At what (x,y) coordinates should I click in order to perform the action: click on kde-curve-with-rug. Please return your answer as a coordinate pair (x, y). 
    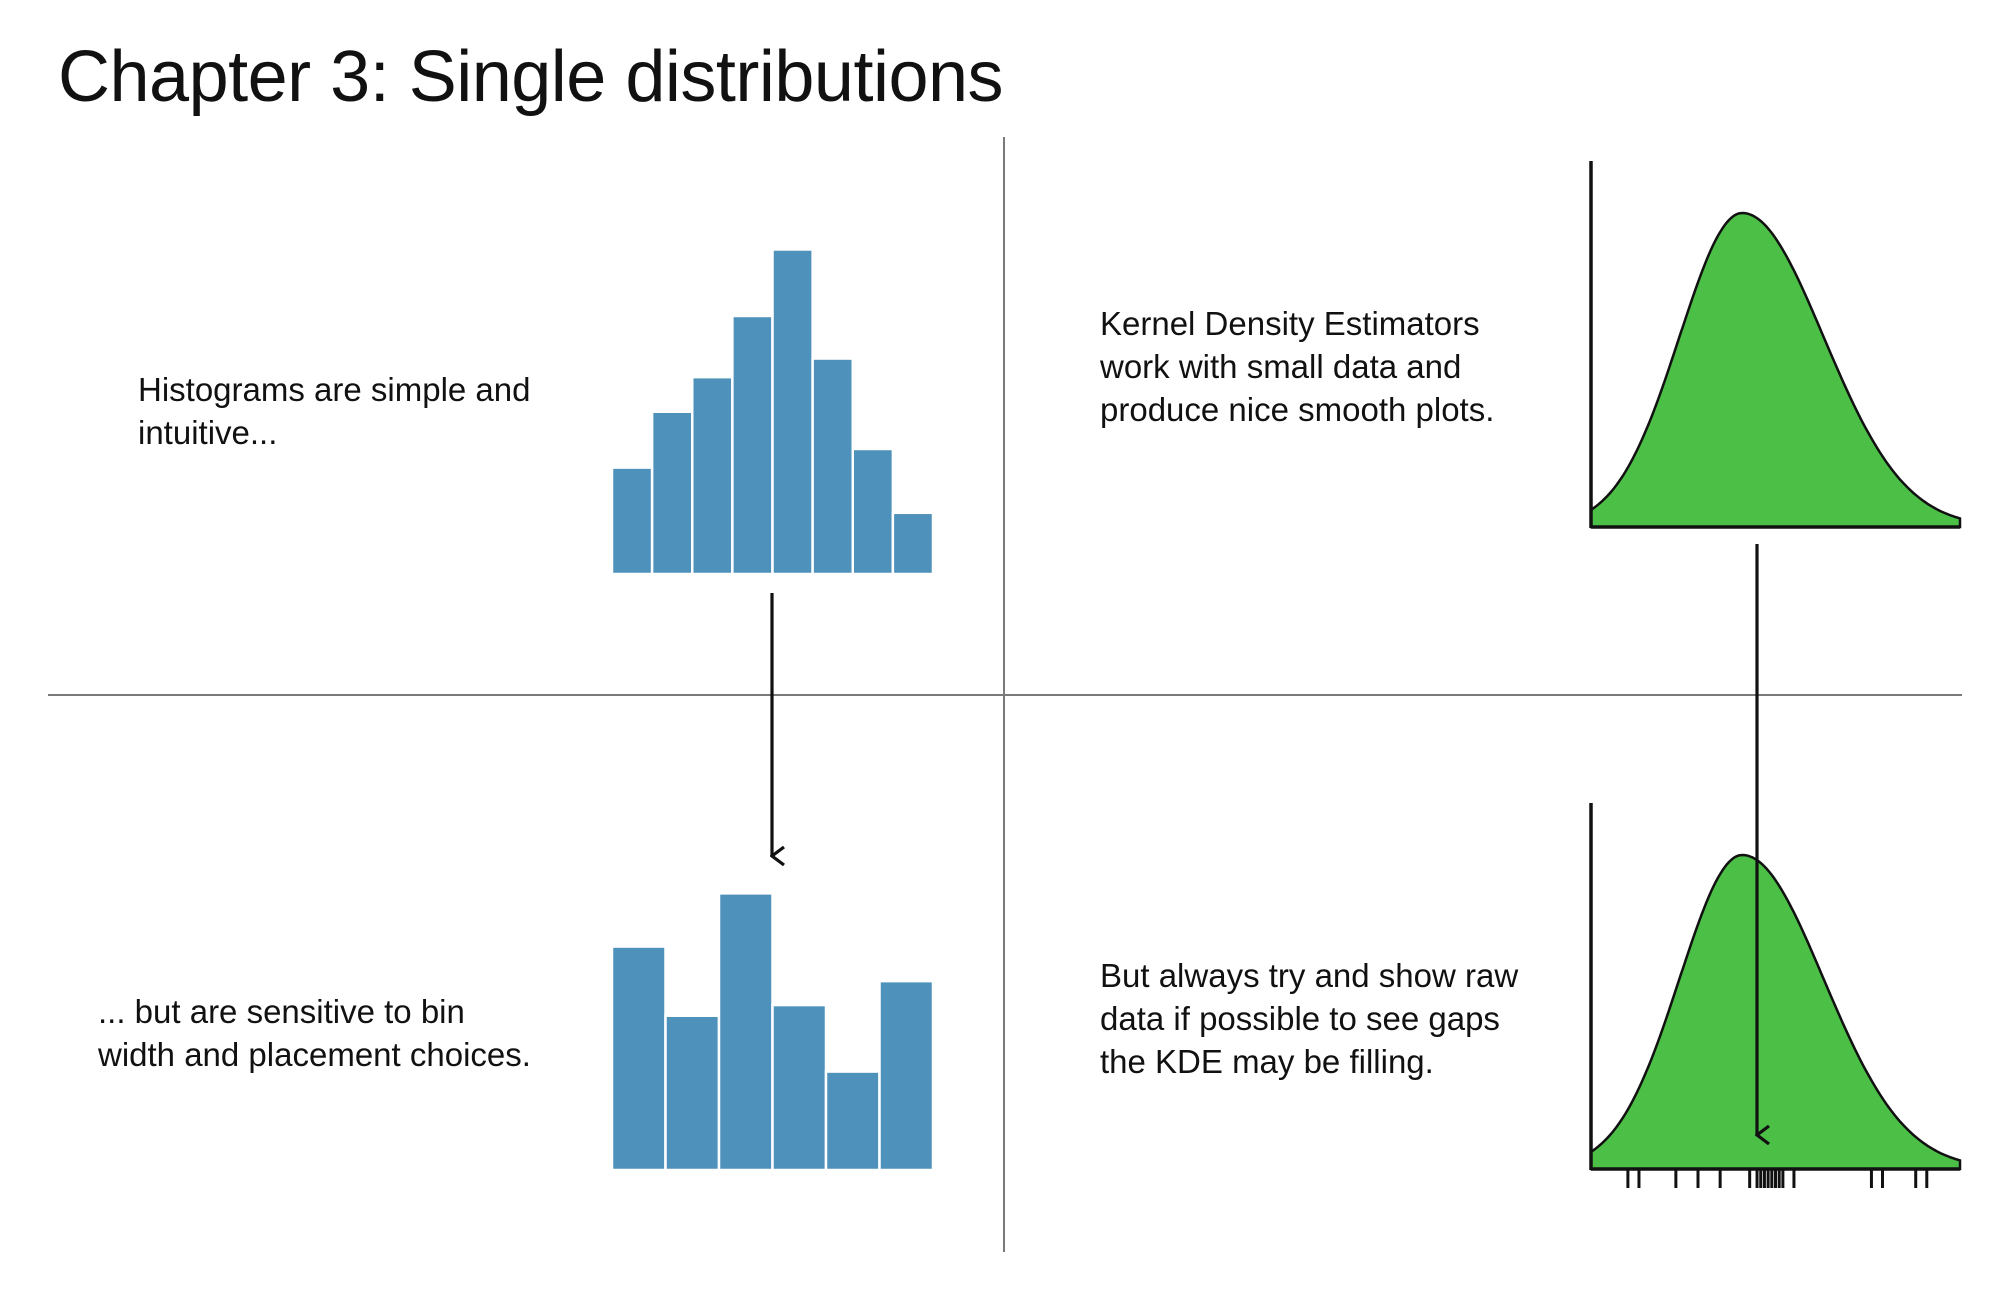
    Looking at the image, I should click on (1775, 1012).